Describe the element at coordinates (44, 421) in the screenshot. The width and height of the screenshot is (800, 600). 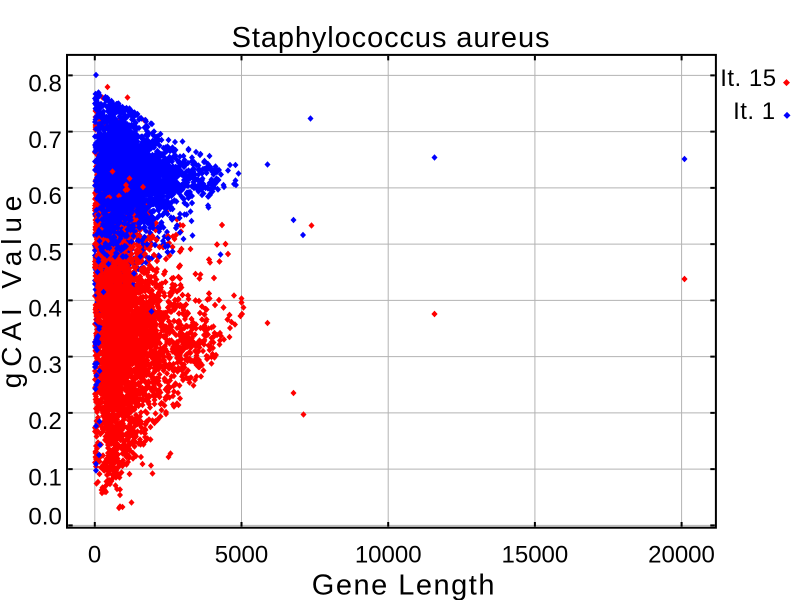
I see `svg-text: 0.2` at that location.